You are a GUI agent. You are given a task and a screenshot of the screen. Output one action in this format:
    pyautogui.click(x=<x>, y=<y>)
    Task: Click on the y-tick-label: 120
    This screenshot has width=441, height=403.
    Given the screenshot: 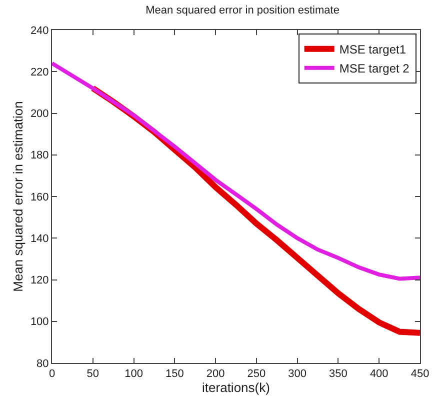 What is the action you would take?
    pyautogui.click(x=39, y=280)
    